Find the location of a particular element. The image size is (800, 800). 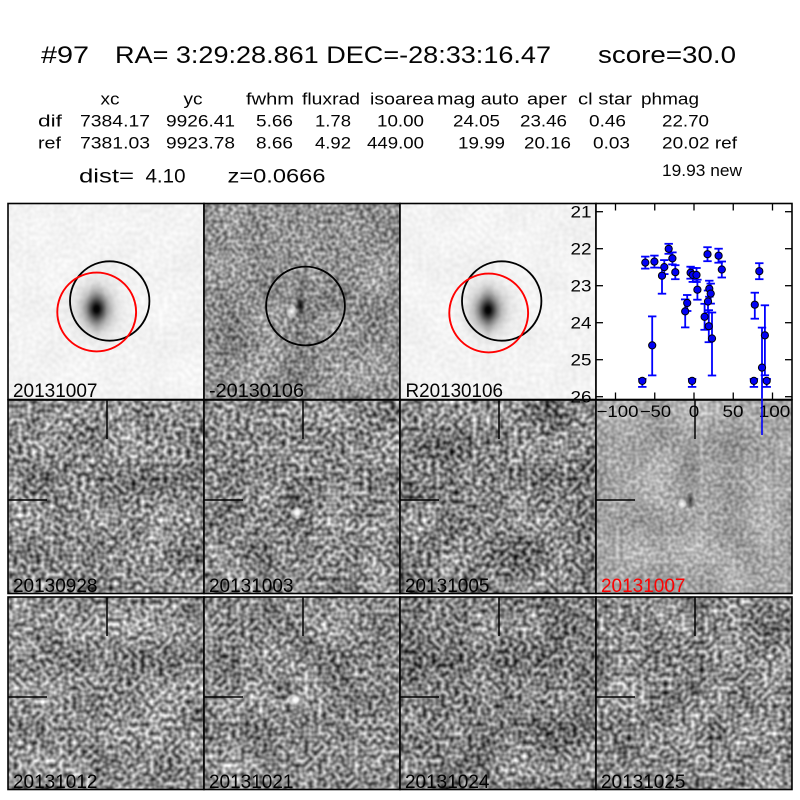

svg-text: #97 is located at coordinates (65, 55).